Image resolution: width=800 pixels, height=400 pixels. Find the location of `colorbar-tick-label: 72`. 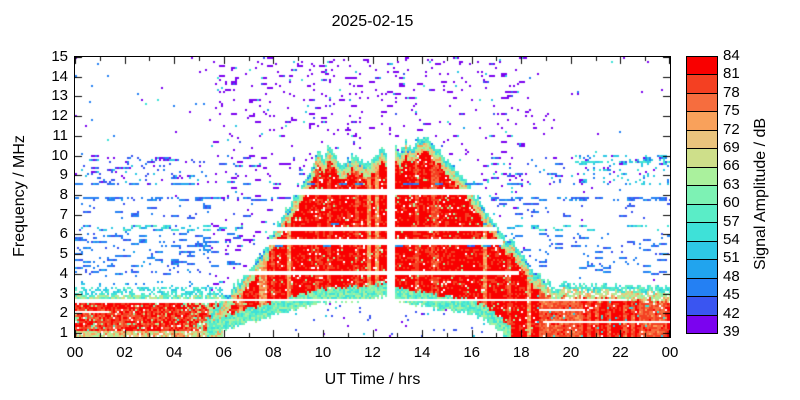

colorbar-tick-label: 72 is located at coordinates (731, 129).